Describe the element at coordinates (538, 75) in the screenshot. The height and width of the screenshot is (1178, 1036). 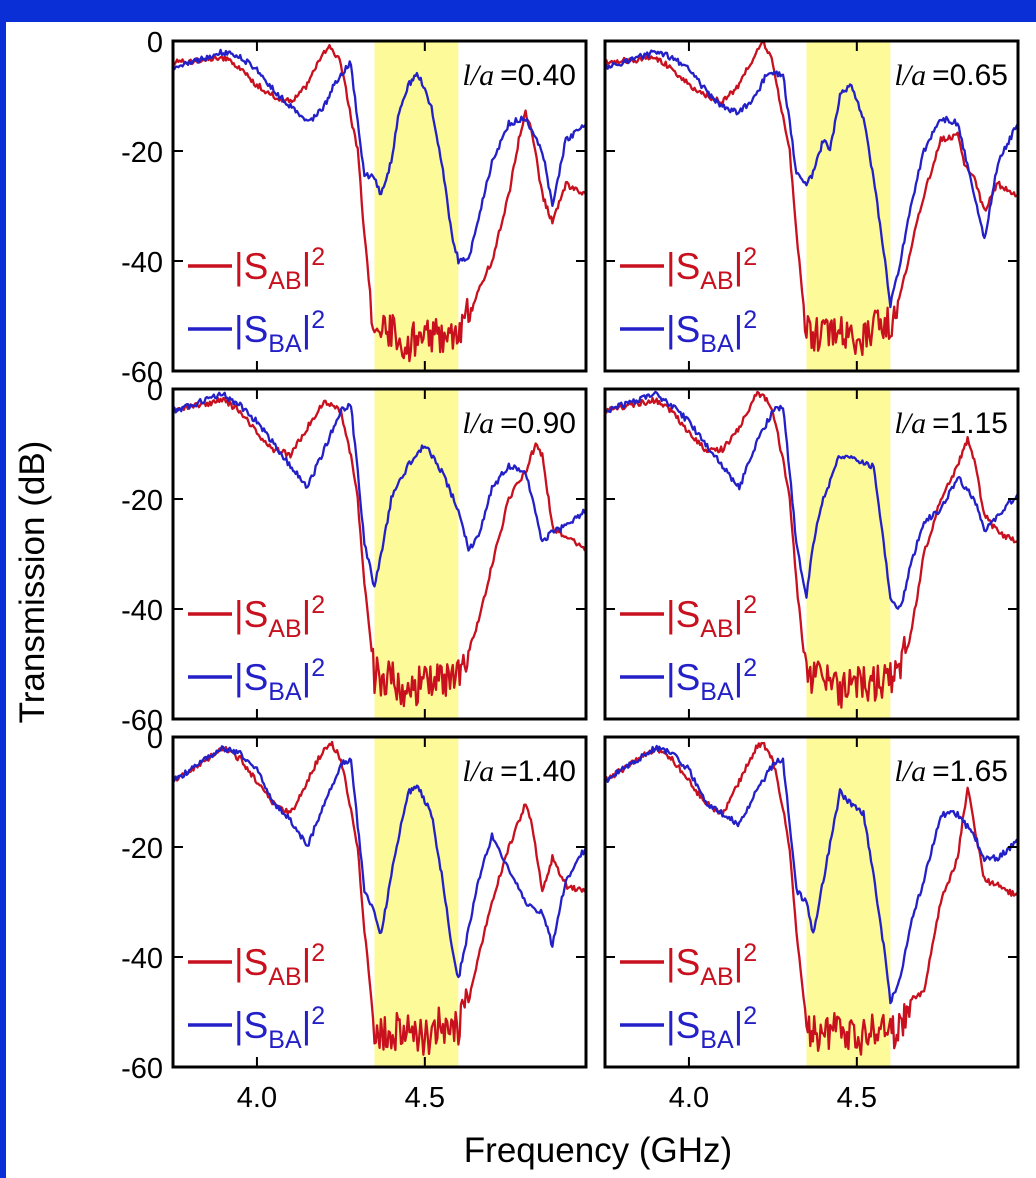
I see `param-value: =0.40` at that location.